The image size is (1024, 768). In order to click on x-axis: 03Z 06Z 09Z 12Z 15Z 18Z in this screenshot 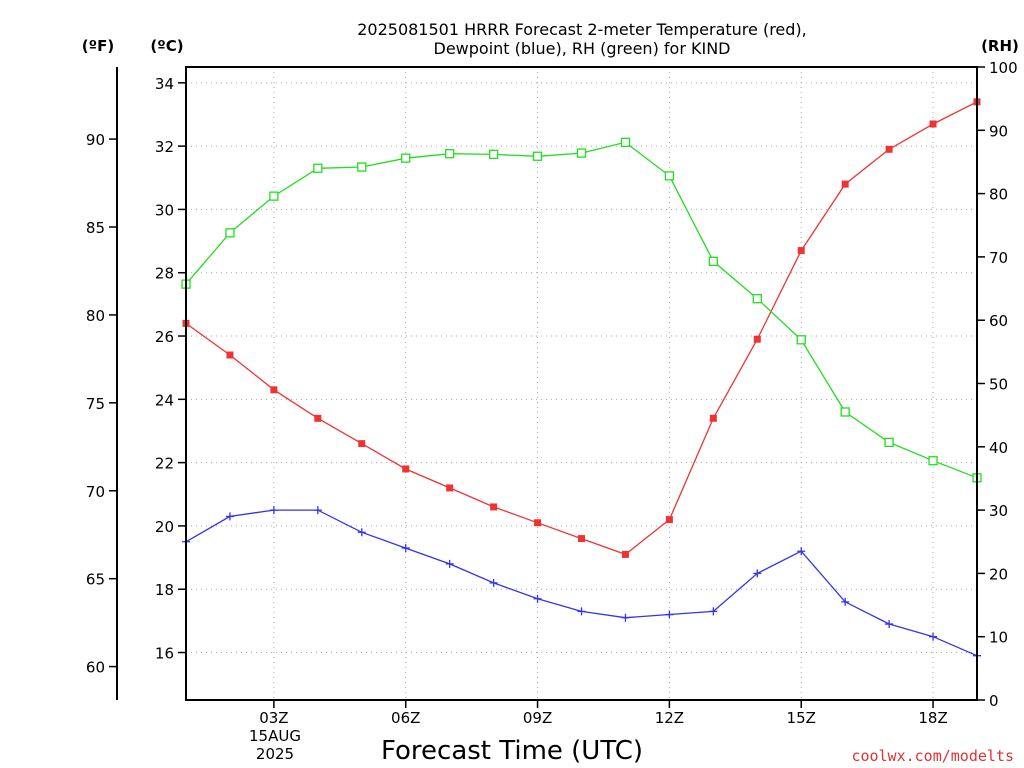, I will do `click(603, 713)`.